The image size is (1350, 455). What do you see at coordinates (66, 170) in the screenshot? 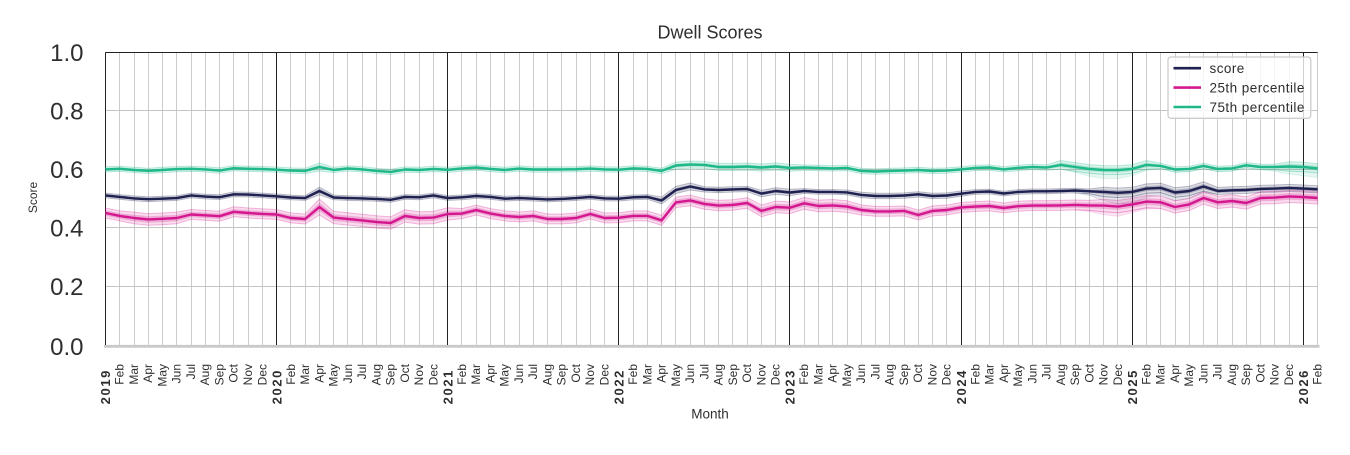
I see `svg-text: 0.6` at bounding box center [66, 170].